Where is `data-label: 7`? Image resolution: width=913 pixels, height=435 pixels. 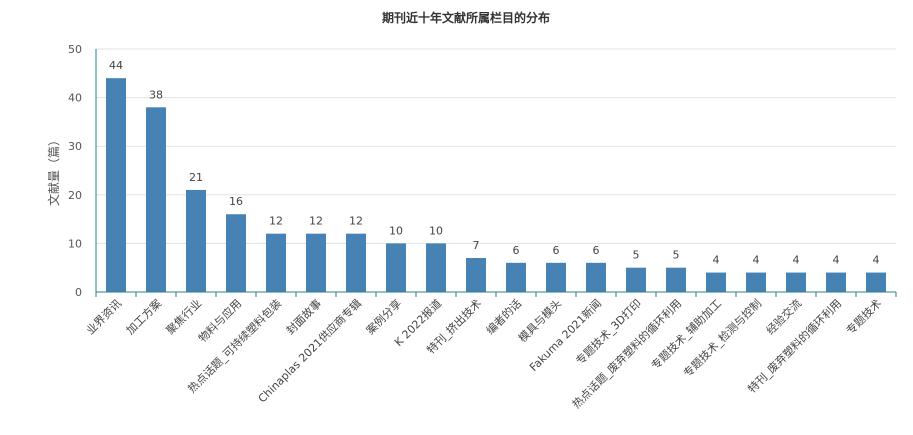
data-label: 7 is located at coordinates (476, 245).